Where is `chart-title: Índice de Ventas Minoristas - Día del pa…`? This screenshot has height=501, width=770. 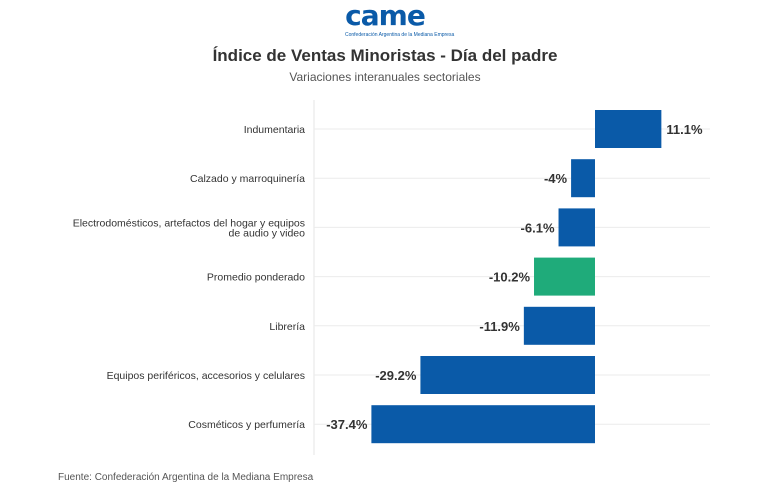
chart-title: Índice de Ventas Minoristas - Día del pa… is located at coordinates (385, 55).